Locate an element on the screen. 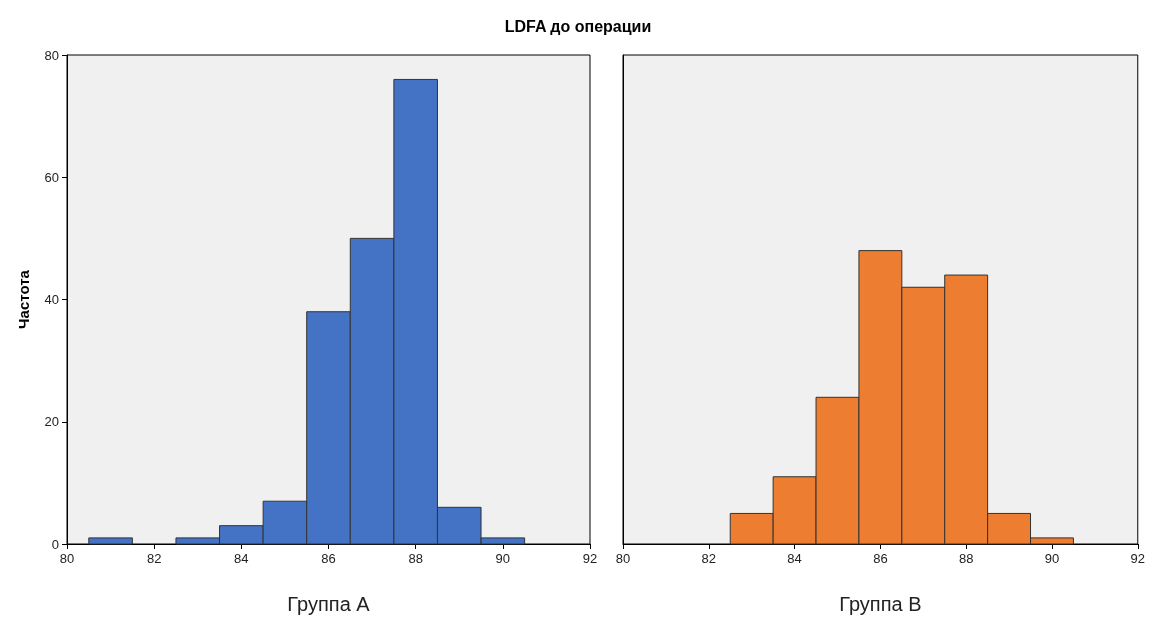 The height and width of the screenshot is (631, 1156). y-tick-label: 0 is located at coordinates (55, 544).